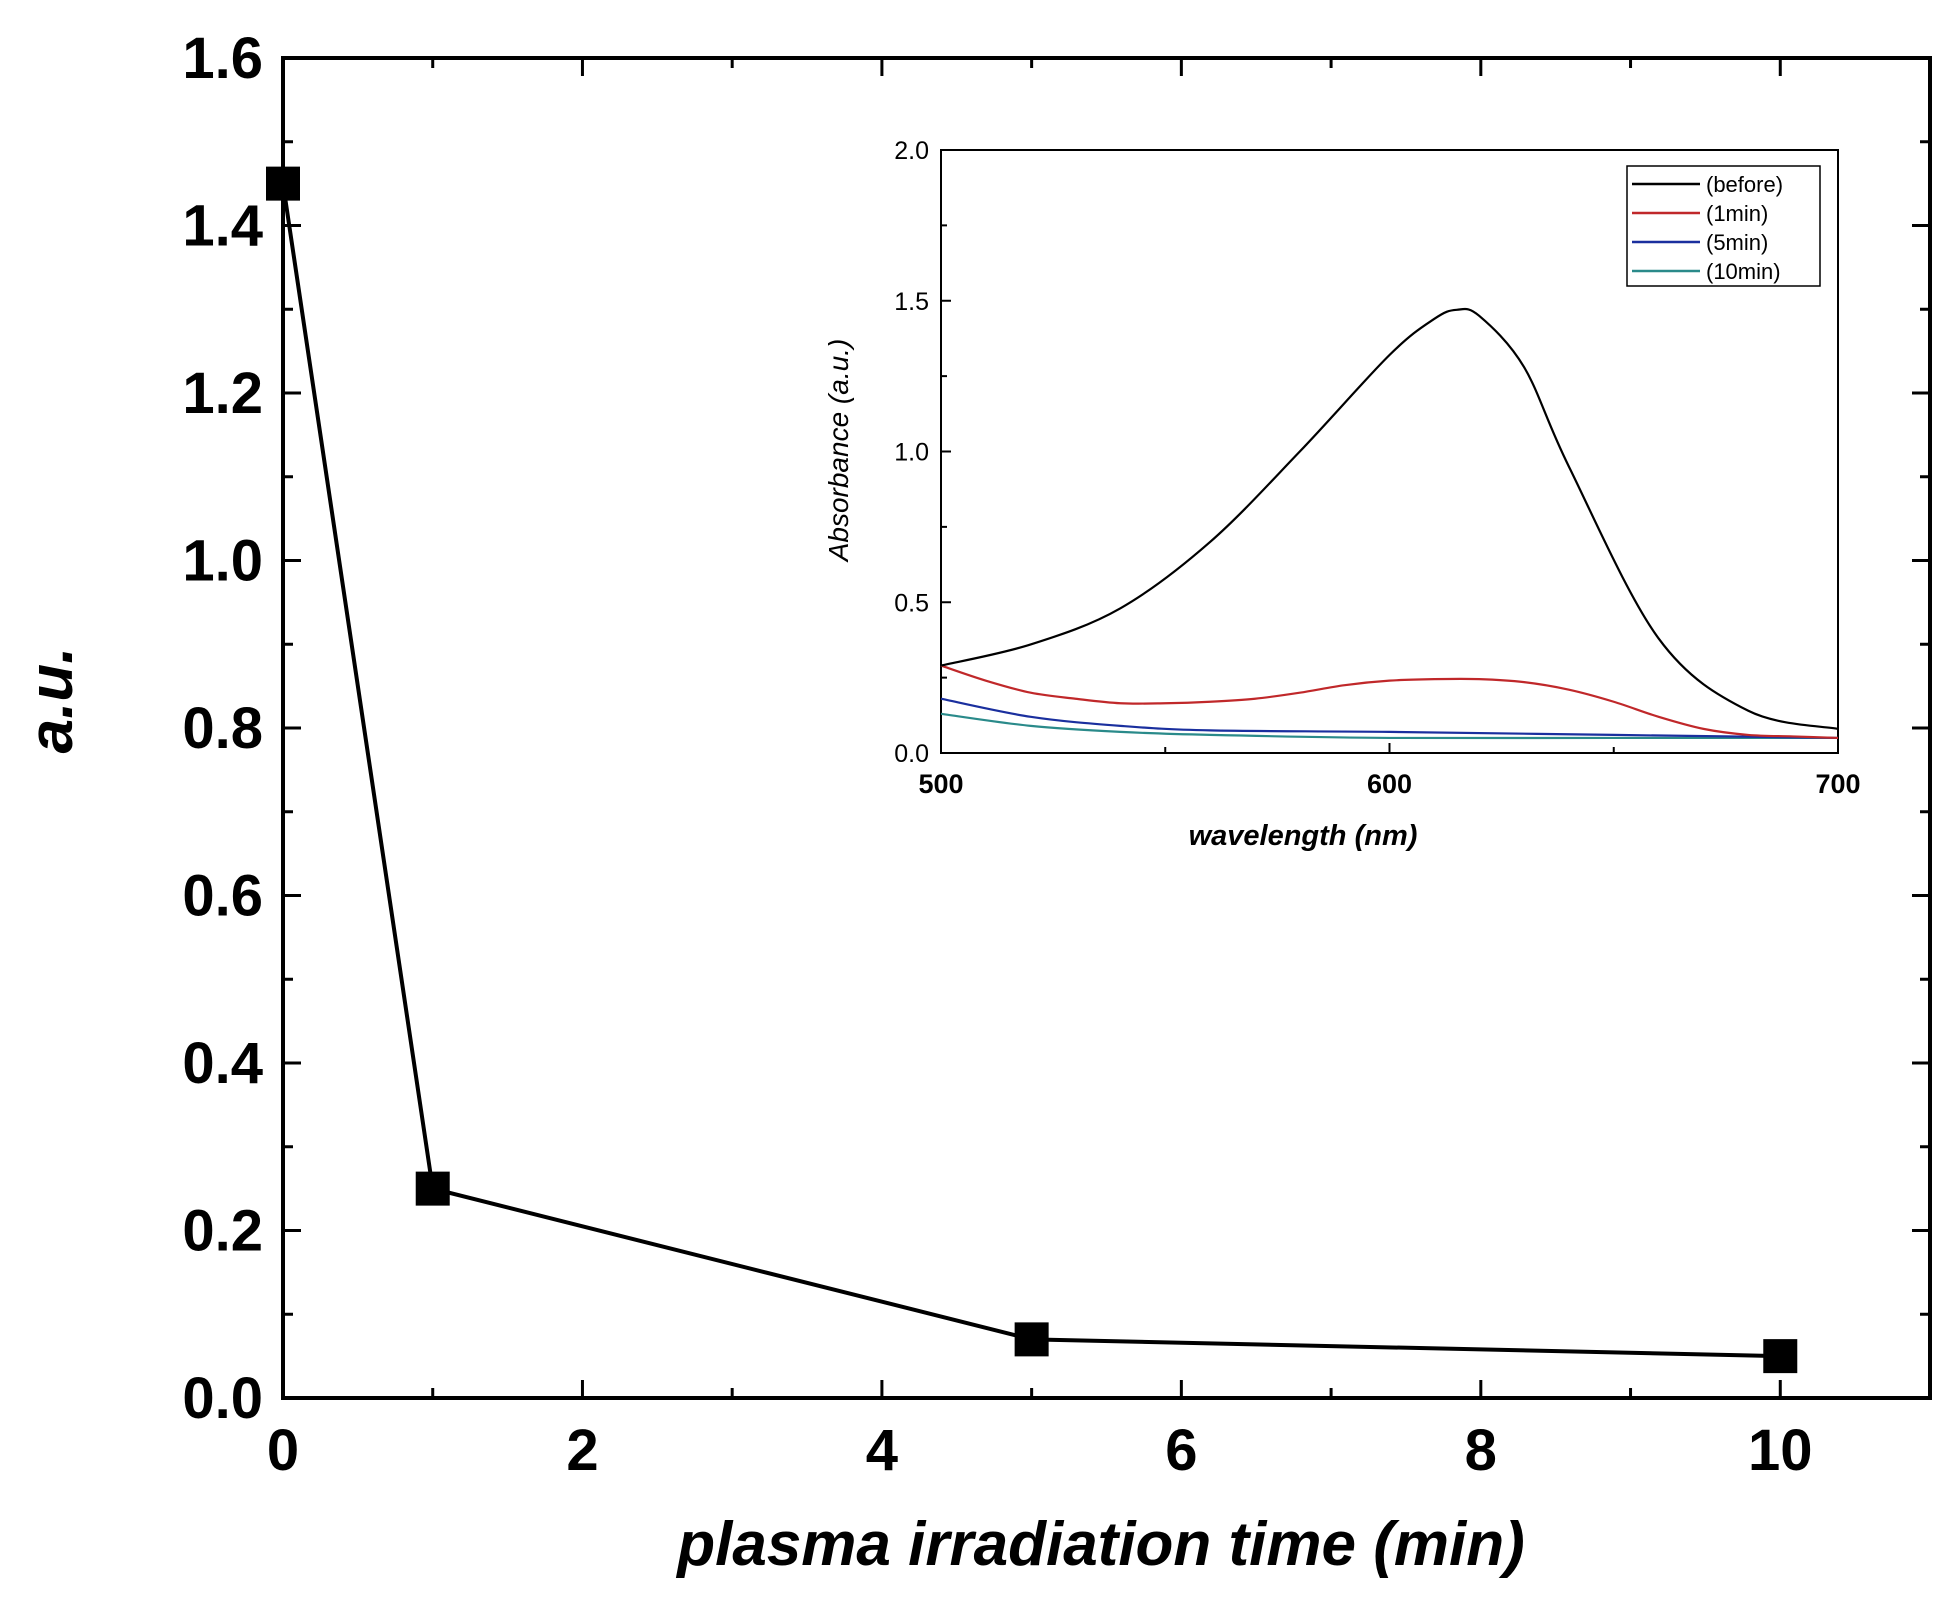 The width and height of the screenshot is (1955, 1607). Describe the element at coordinates (222, 561) in the screenshot. I see `main-y-tick-label: 1.0` at that location.